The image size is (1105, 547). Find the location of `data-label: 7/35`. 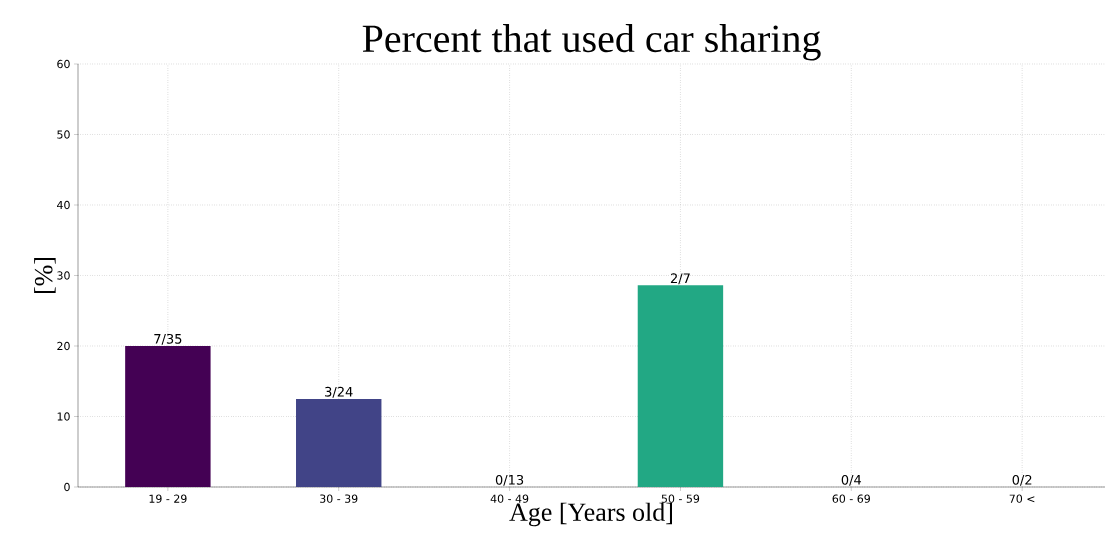

data-label: 7/35 is located at coordinates (168, 339).